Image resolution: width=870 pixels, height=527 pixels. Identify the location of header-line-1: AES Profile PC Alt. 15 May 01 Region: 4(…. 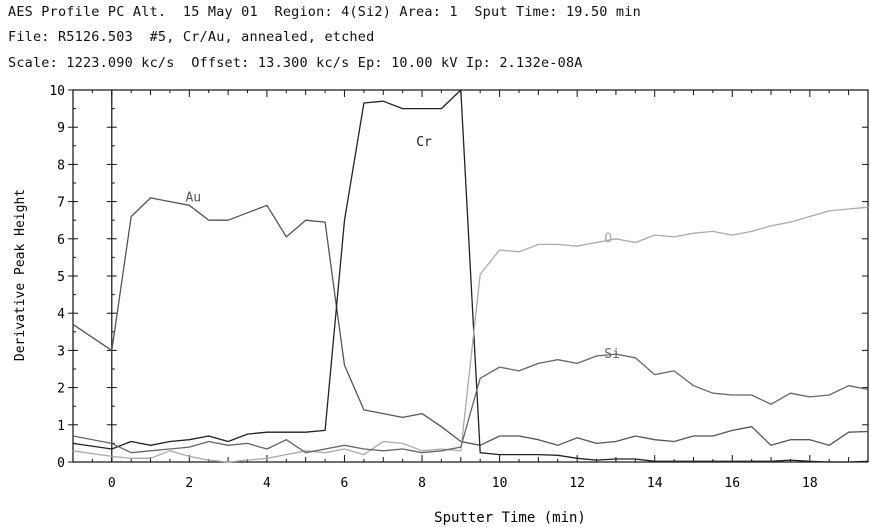
(324, 12).